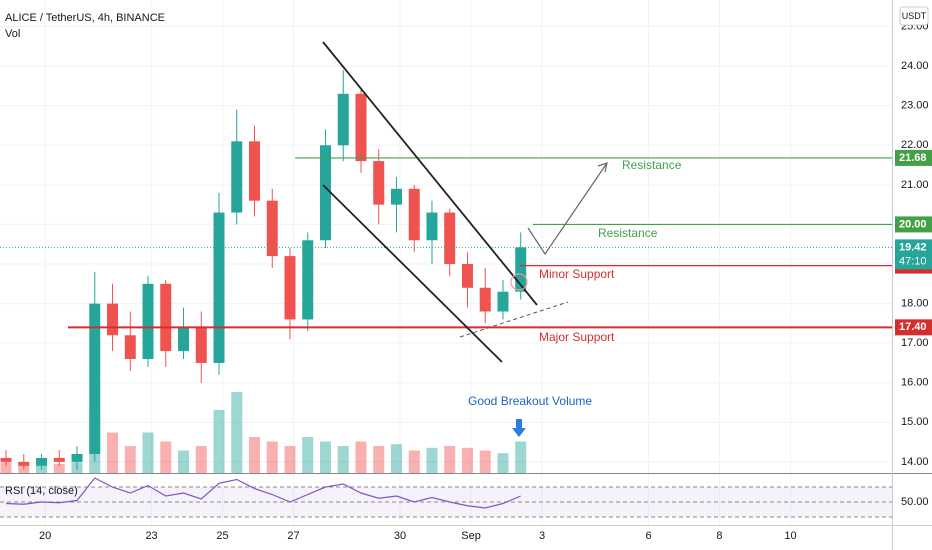  I want to click on currency: USDT, so click(914, 16).